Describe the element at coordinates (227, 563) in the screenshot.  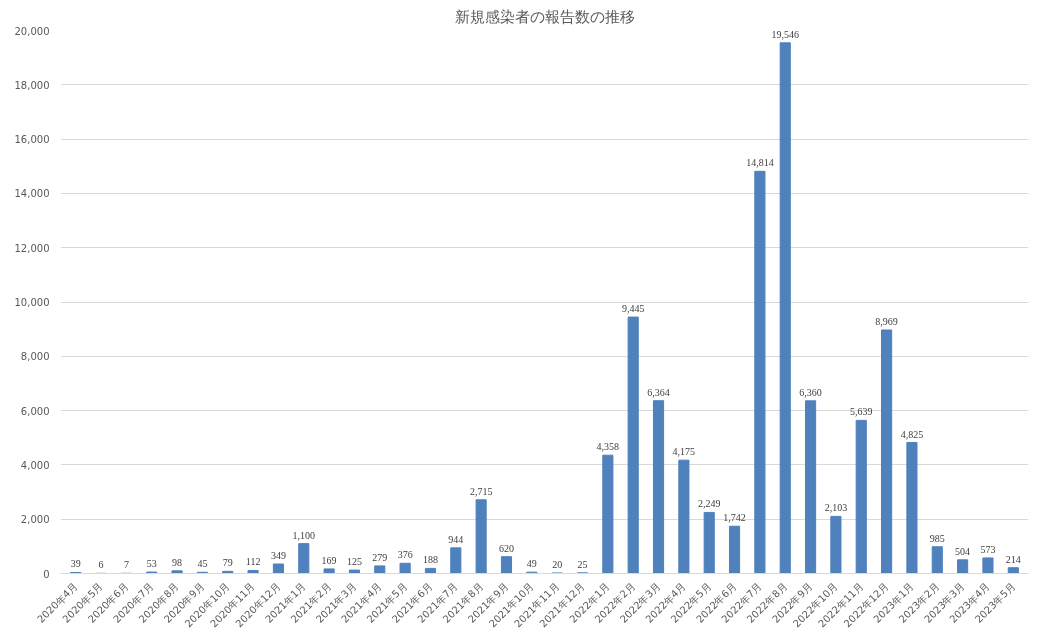
I see `data-label: 79` at that location.